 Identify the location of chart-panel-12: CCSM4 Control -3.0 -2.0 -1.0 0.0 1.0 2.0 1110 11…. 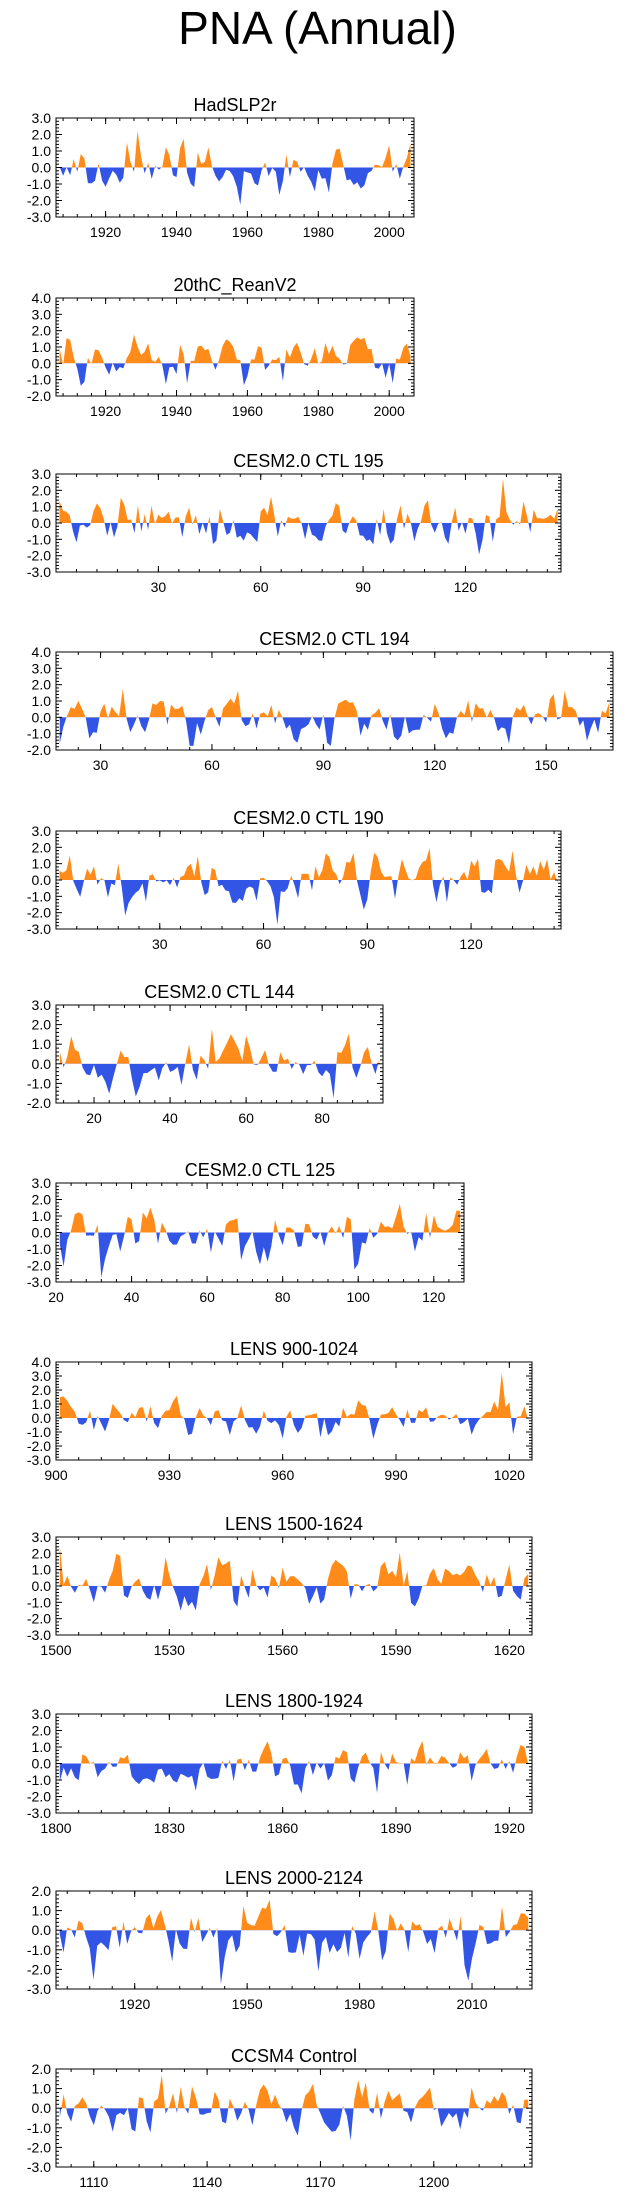
(280, 2118).